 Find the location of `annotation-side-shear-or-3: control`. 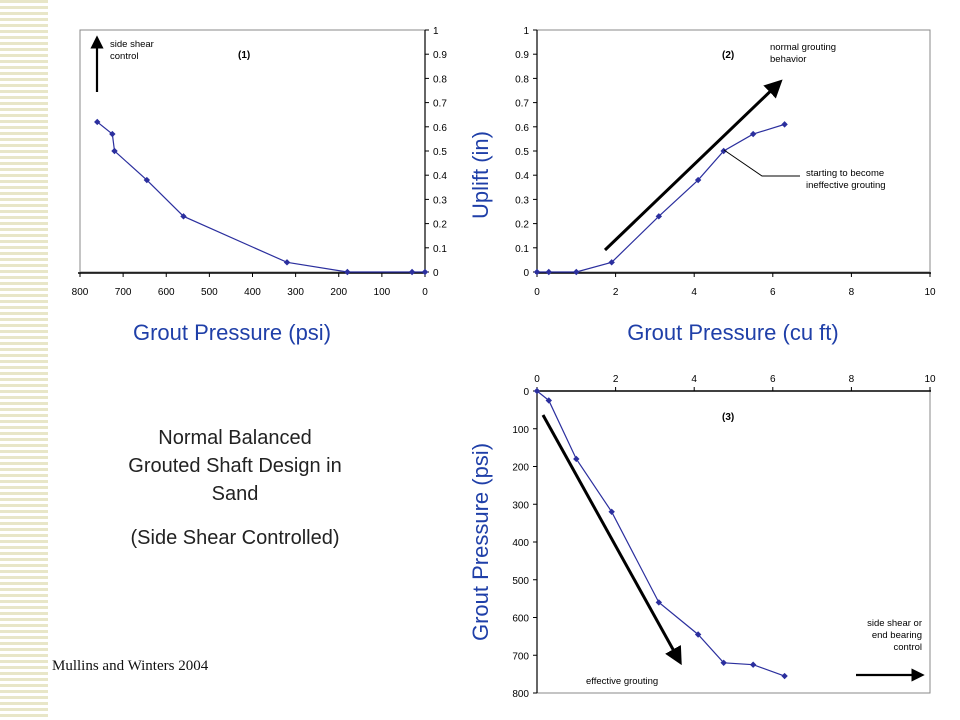

annotation-side-shear-or-3: control is located at coordinates (907, 647).